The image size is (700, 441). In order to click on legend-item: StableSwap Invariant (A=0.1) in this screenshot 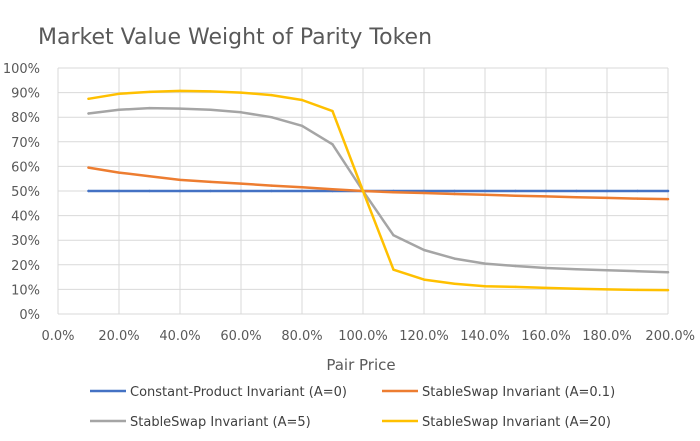, I will do `click(498, 392)`.